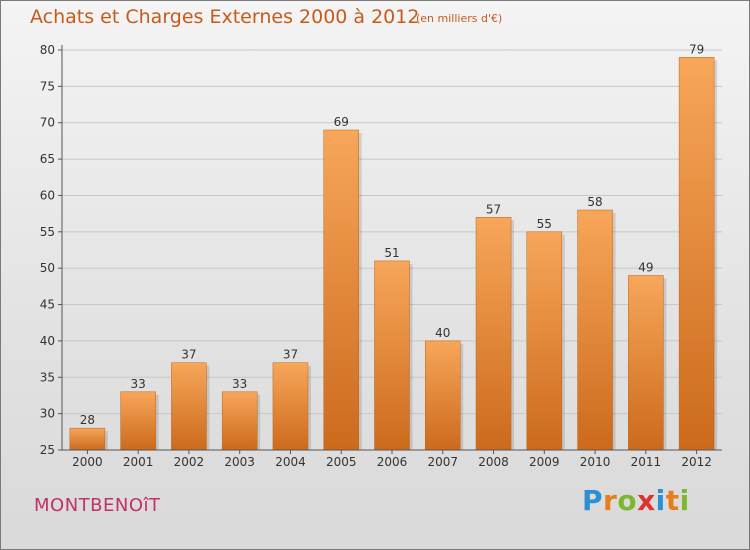 Image resolution: width=750 pixels, height=550 pixels. Describe the element at coordinates (341, 122) in the screenshot. I see `bar-value-label: 69` at that location.